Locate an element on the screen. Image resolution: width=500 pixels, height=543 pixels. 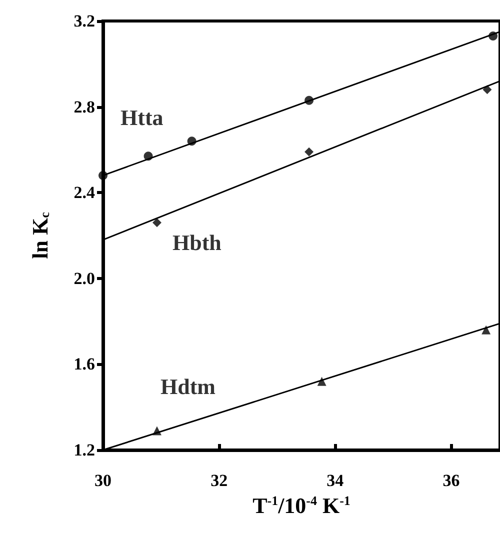
y-axis-title: ln Kc is located at coordinates (40, 235).